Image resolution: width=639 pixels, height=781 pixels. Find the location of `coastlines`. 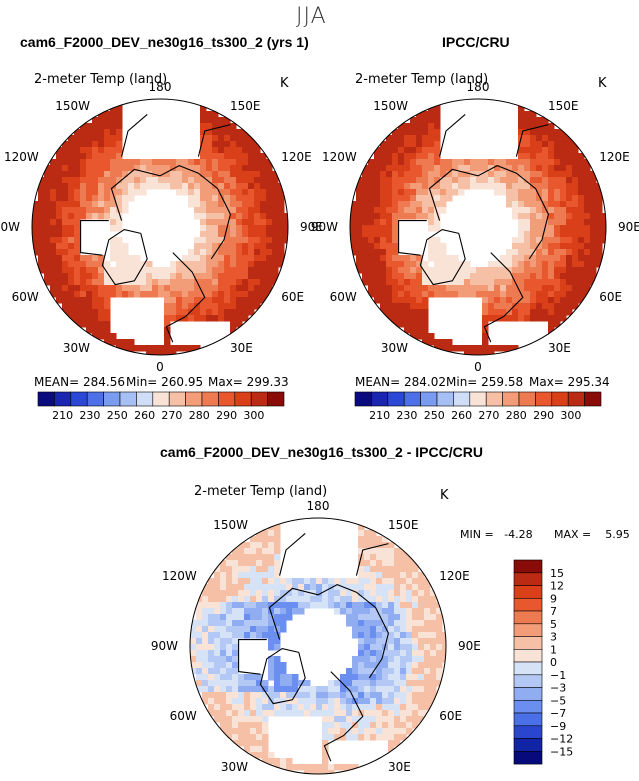

coastlines is located at coordinates (473, 228).